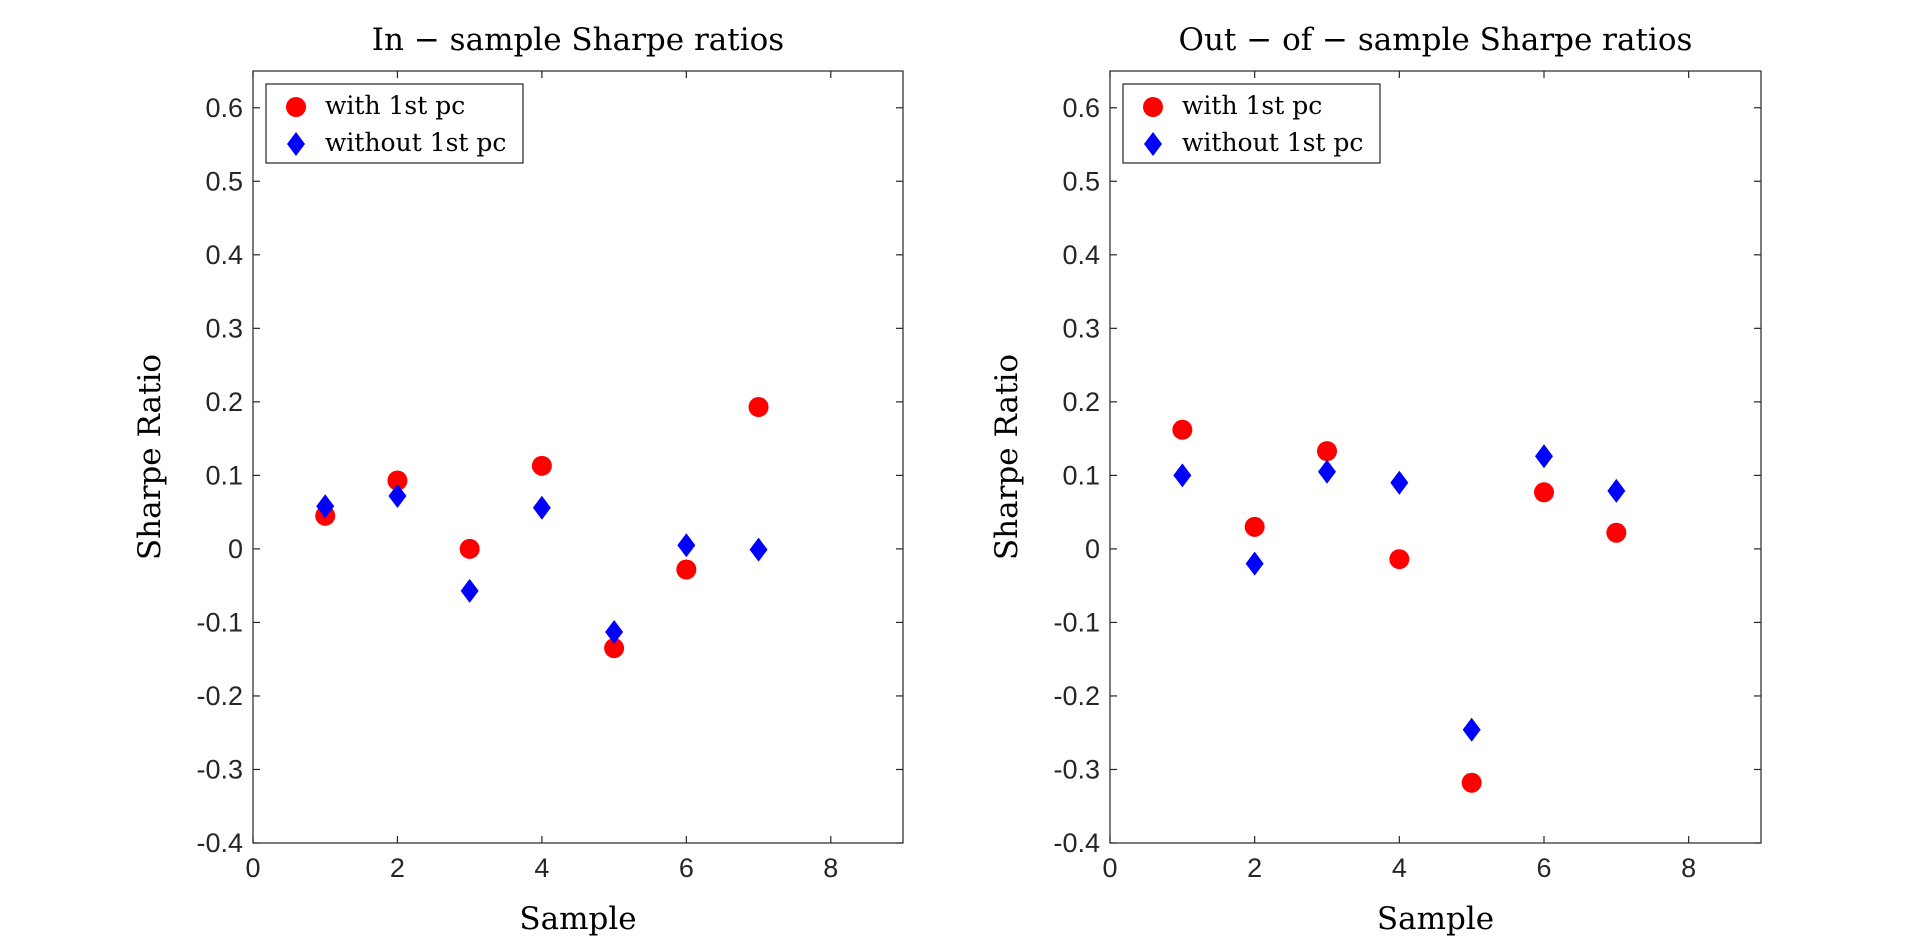 Image resolution: width=1920 pixels, height=936 pixels. I want to click on out-of-sample-legend-label: with 1st pc, so click(1252, 105).